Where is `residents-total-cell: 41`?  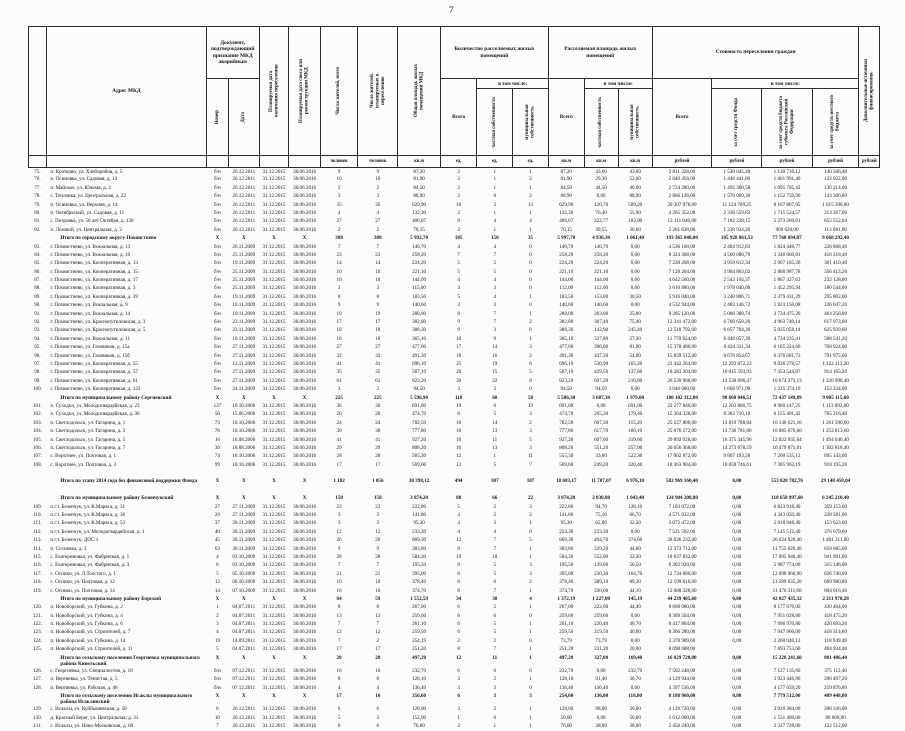
residents-total-cell: 41 is located at coordinates (339, 363).